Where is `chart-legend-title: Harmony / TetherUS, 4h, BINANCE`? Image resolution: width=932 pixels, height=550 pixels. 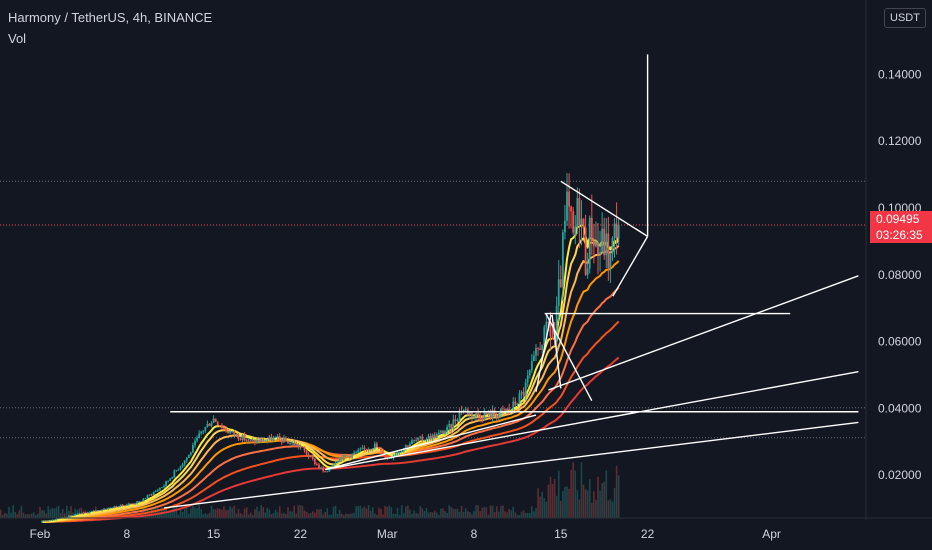
chart-legend-title: Harmony / TetherUS, 4h, BINANCE is located at coordinates (110, 17).